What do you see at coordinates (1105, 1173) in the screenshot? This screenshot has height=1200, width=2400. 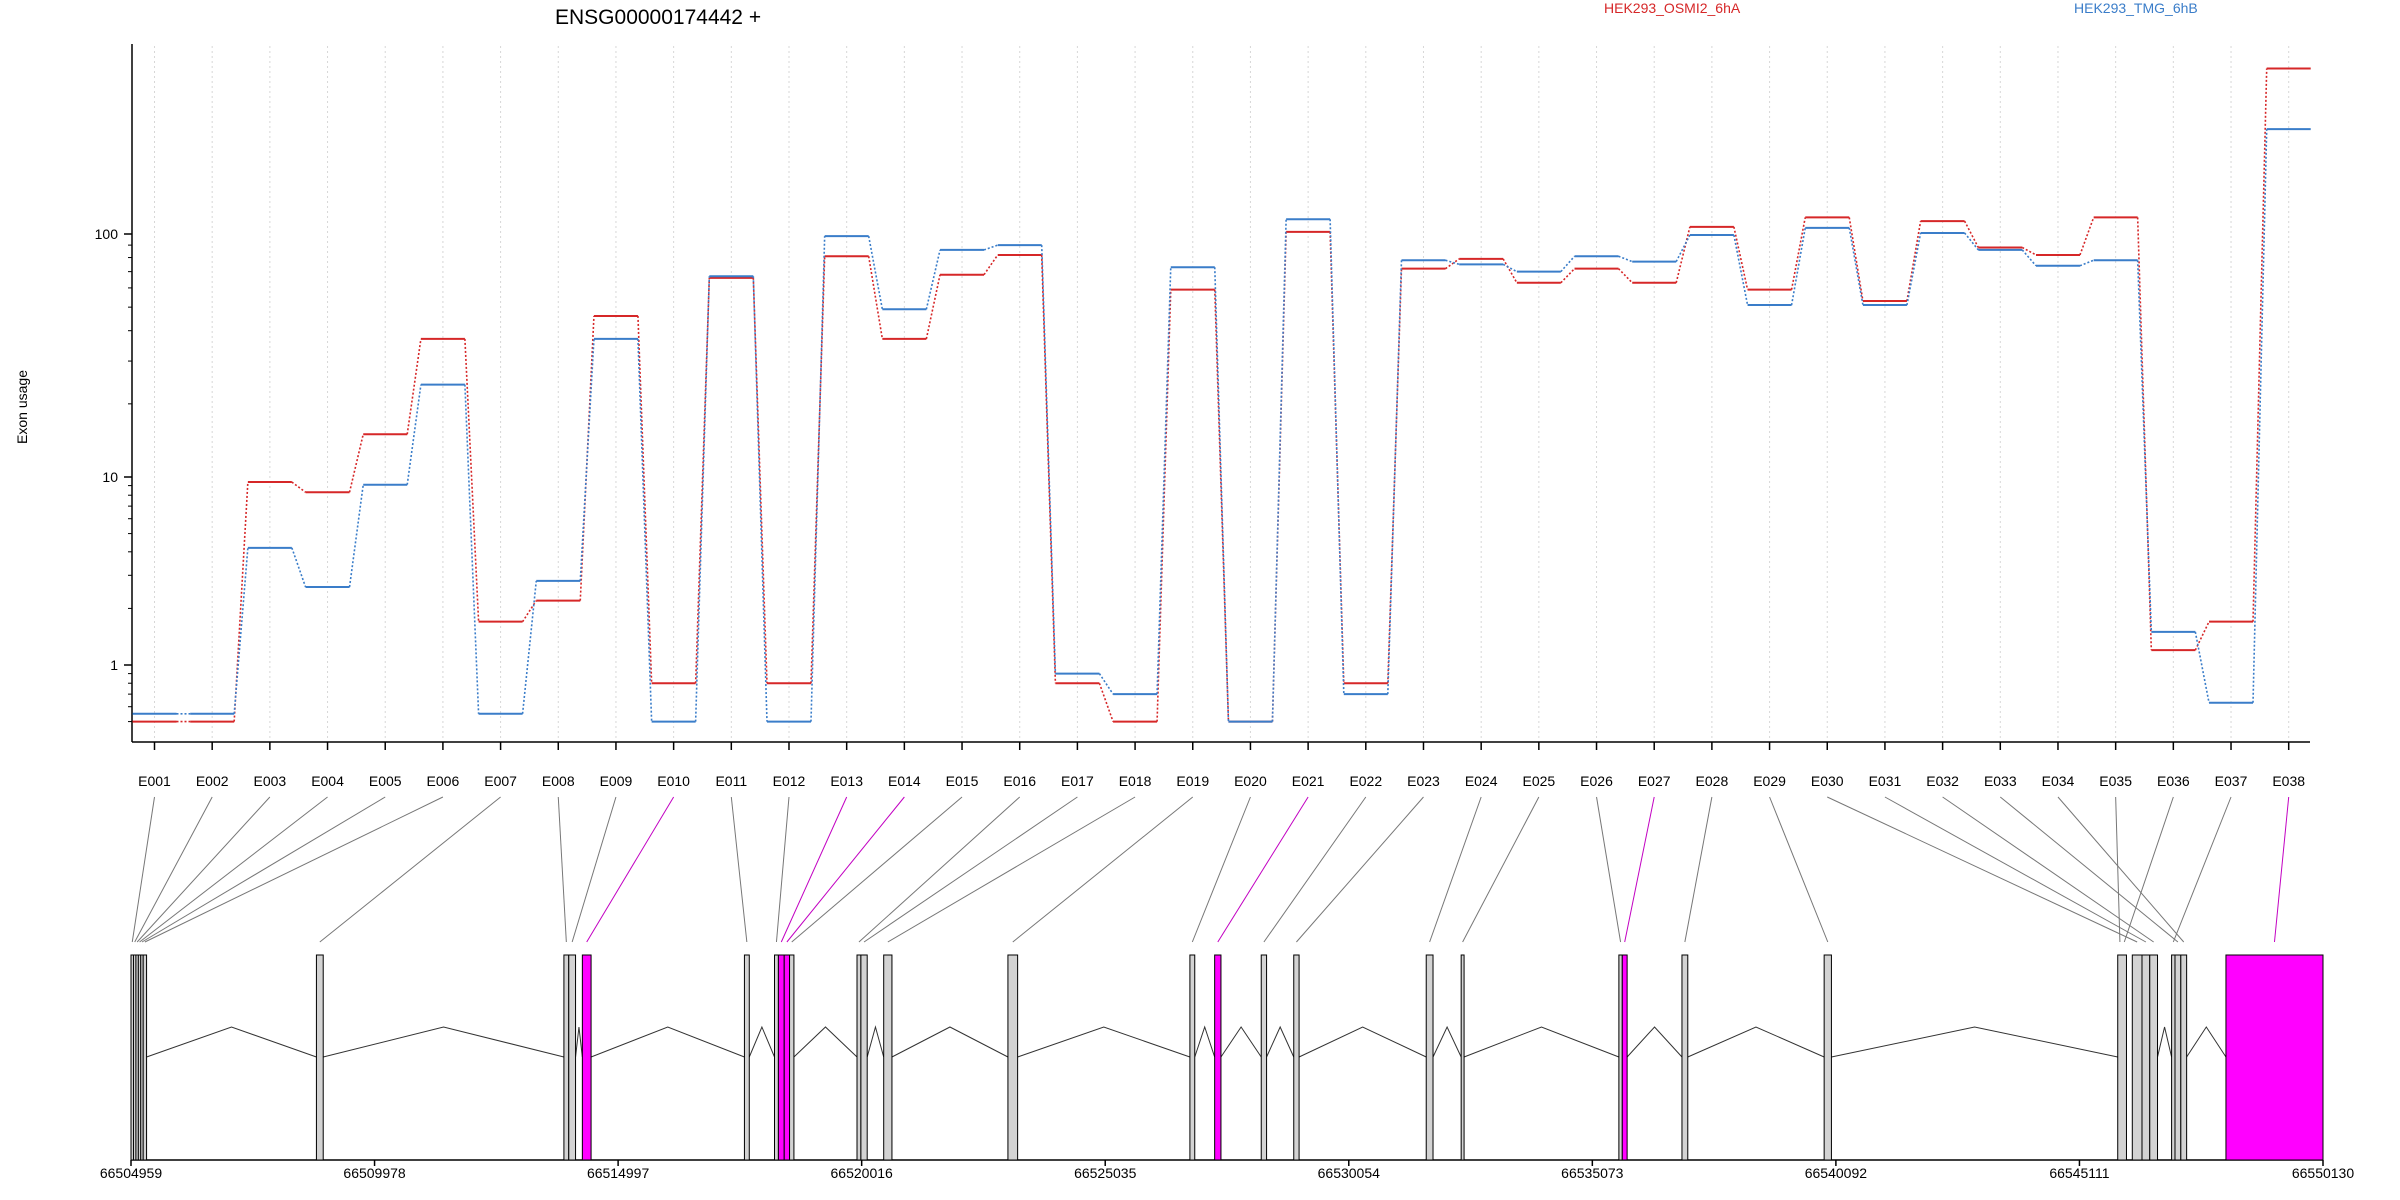 I see `genomic-tick-label: 66525035` at bounding box center [1105, 1173].